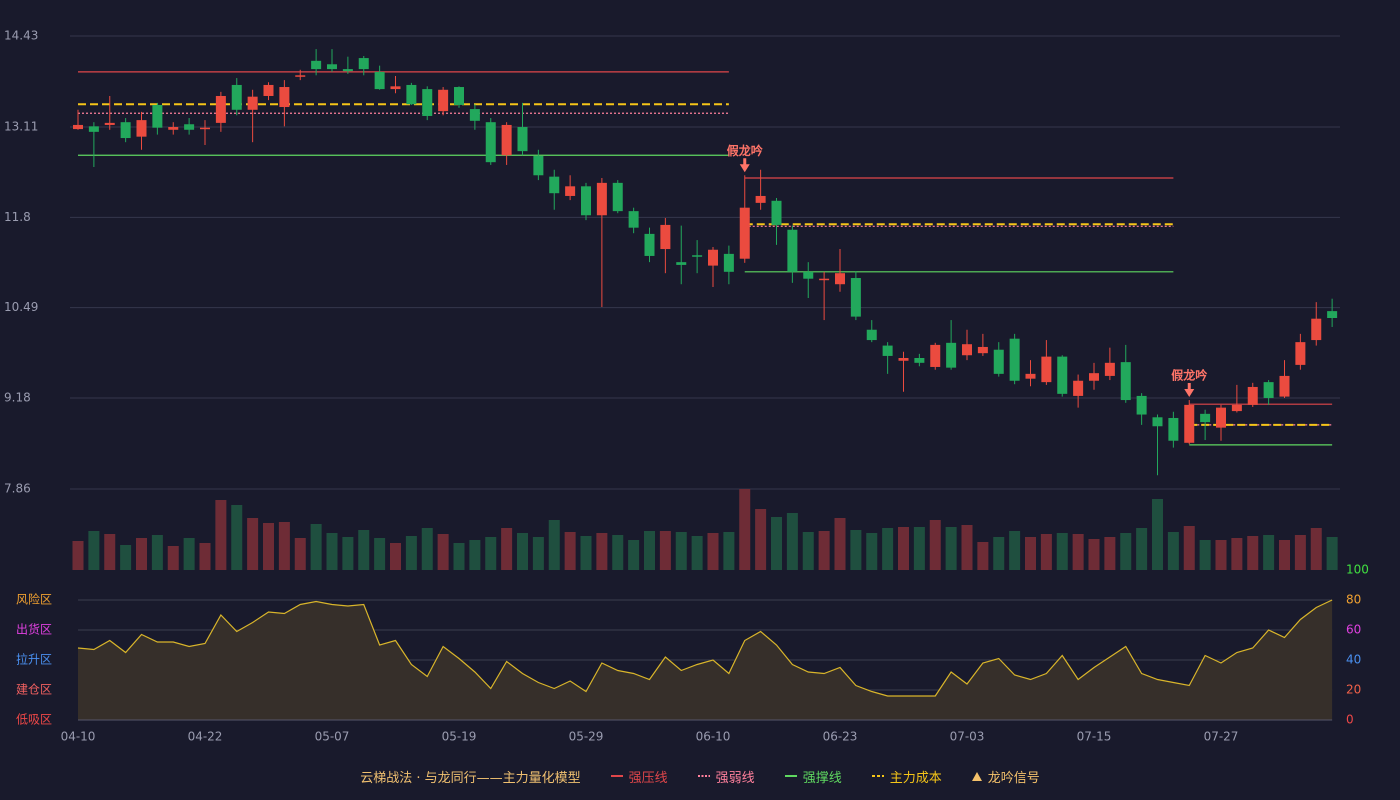 This screenshot has width=1400, height=800. What do you see at coordinates (705, 648) in the screenshot?
I see `indicator-line` at bounding box center [705, 648].